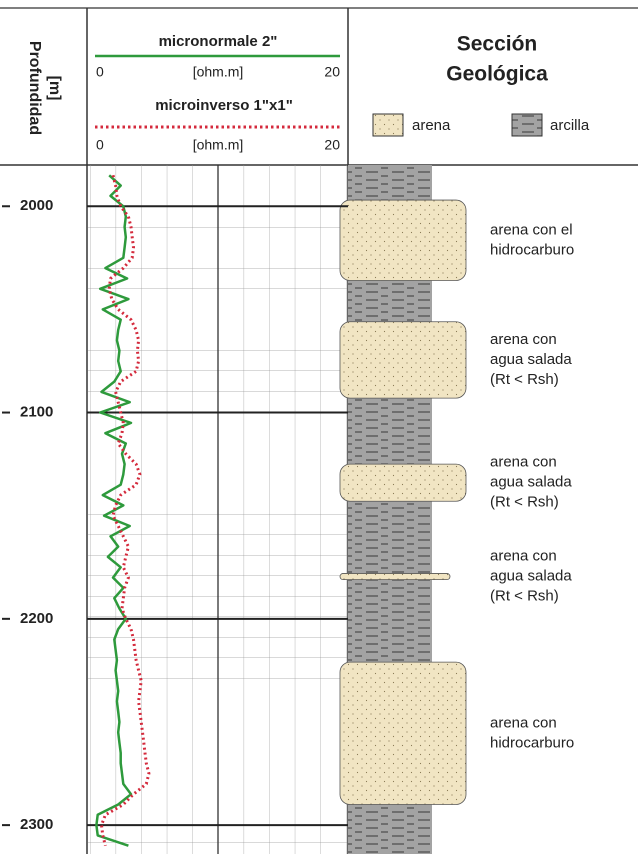 The height and width of the screenshot is (859, 638). I want to click on section-header: Sección Geológica arena arcilla, so click(481, 85).